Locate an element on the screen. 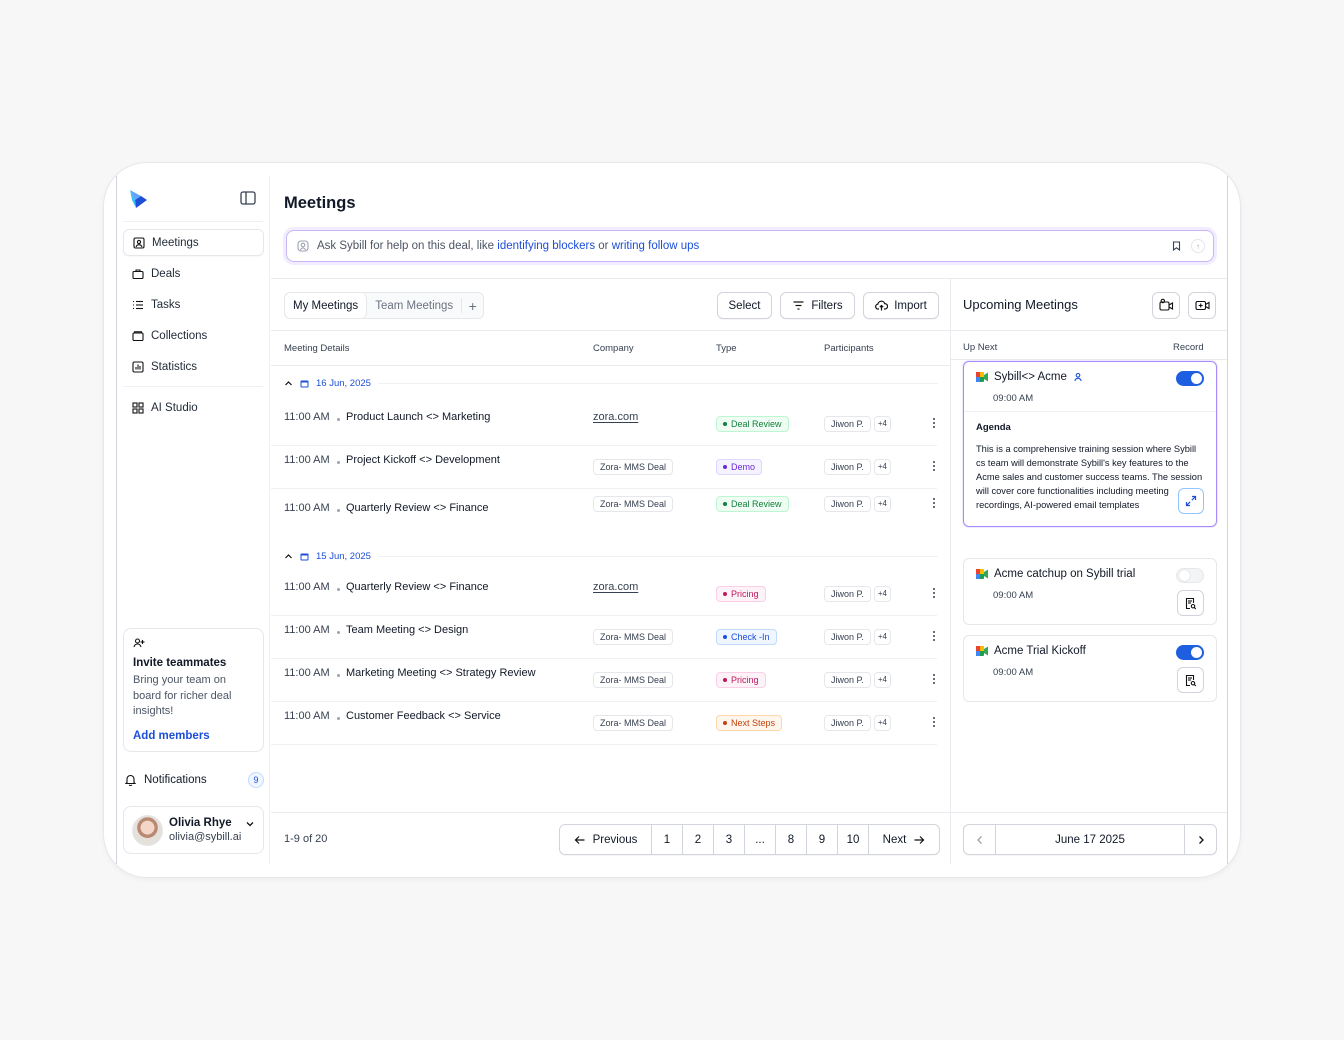 The image size is (1344, 1040). meeting-title: Product Launch <> Marketing is located at coordinates (418, 417).